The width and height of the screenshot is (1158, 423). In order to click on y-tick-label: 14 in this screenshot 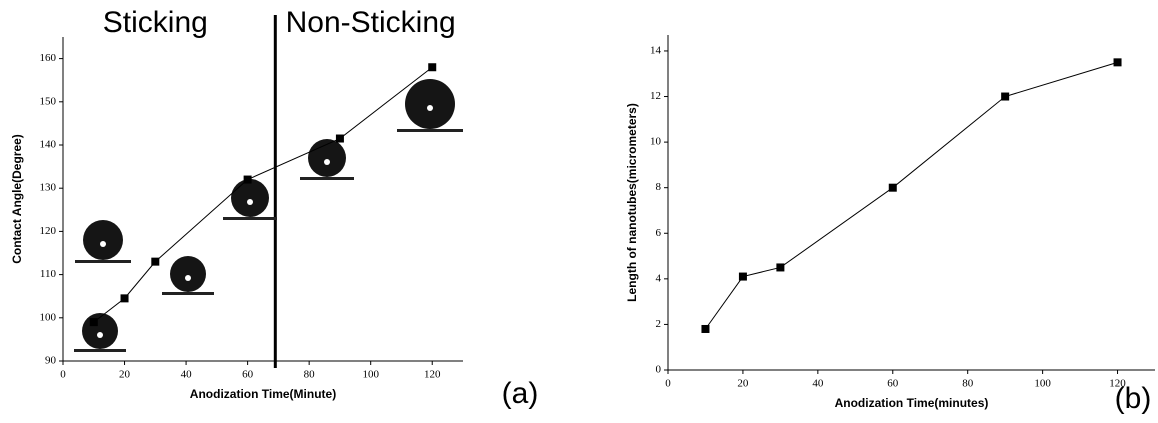, I will do `click(656, 50)`.